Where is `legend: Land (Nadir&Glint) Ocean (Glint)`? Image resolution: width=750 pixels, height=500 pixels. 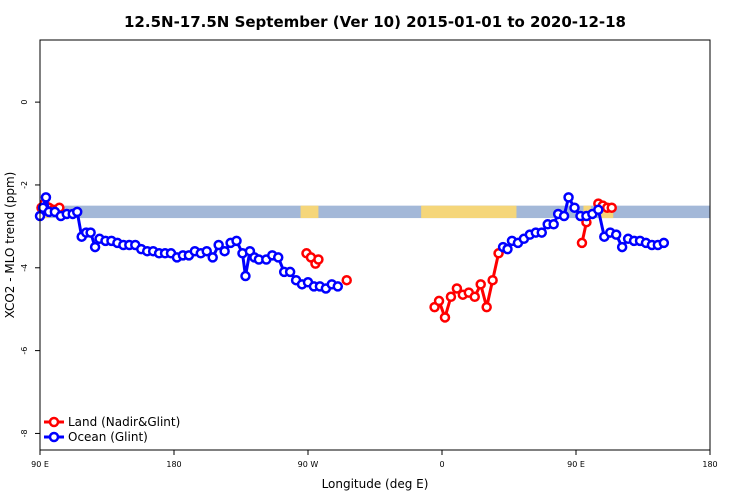 legend: Land (Nadir&Glint) Ocean (Glint) is located at coordinates (112, 429).